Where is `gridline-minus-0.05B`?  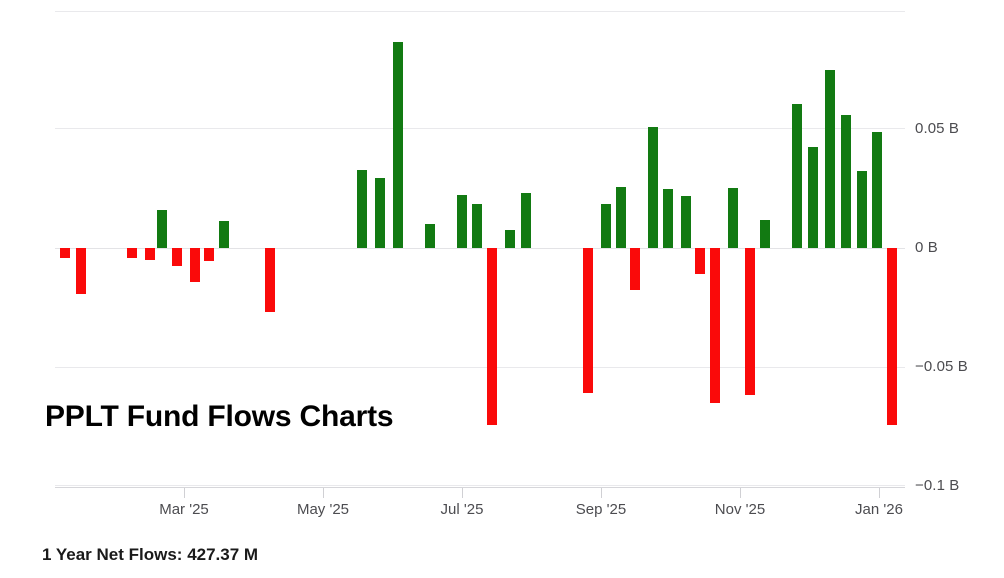
gridline-minus-0.05B is located at coordinates (480, 367).